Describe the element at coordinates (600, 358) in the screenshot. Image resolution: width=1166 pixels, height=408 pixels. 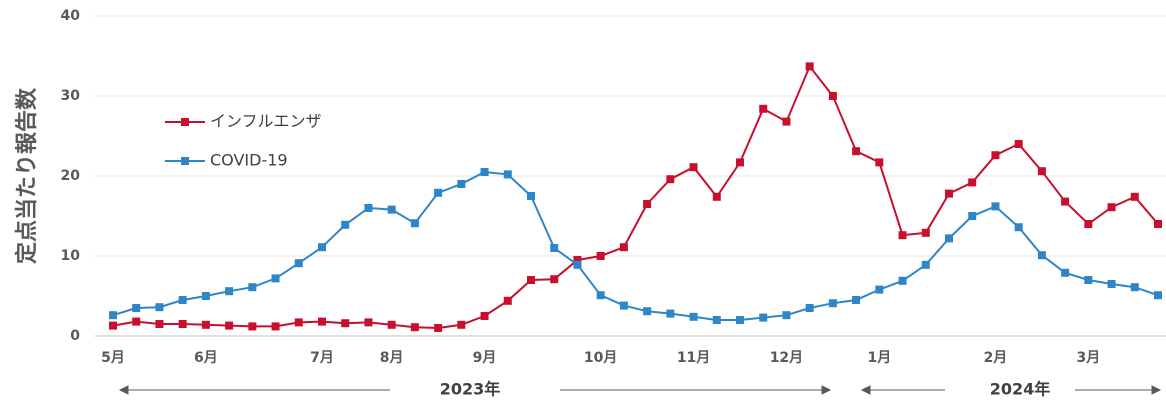
I see `x-tick-label: 10月` at that location.